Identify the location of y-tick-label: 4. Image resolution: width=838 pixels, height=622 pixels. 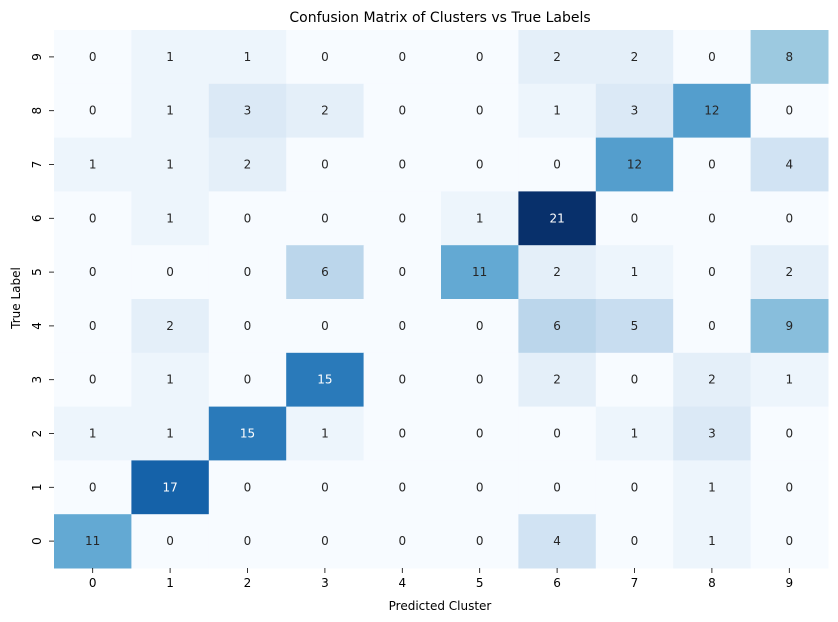
(37, 326).